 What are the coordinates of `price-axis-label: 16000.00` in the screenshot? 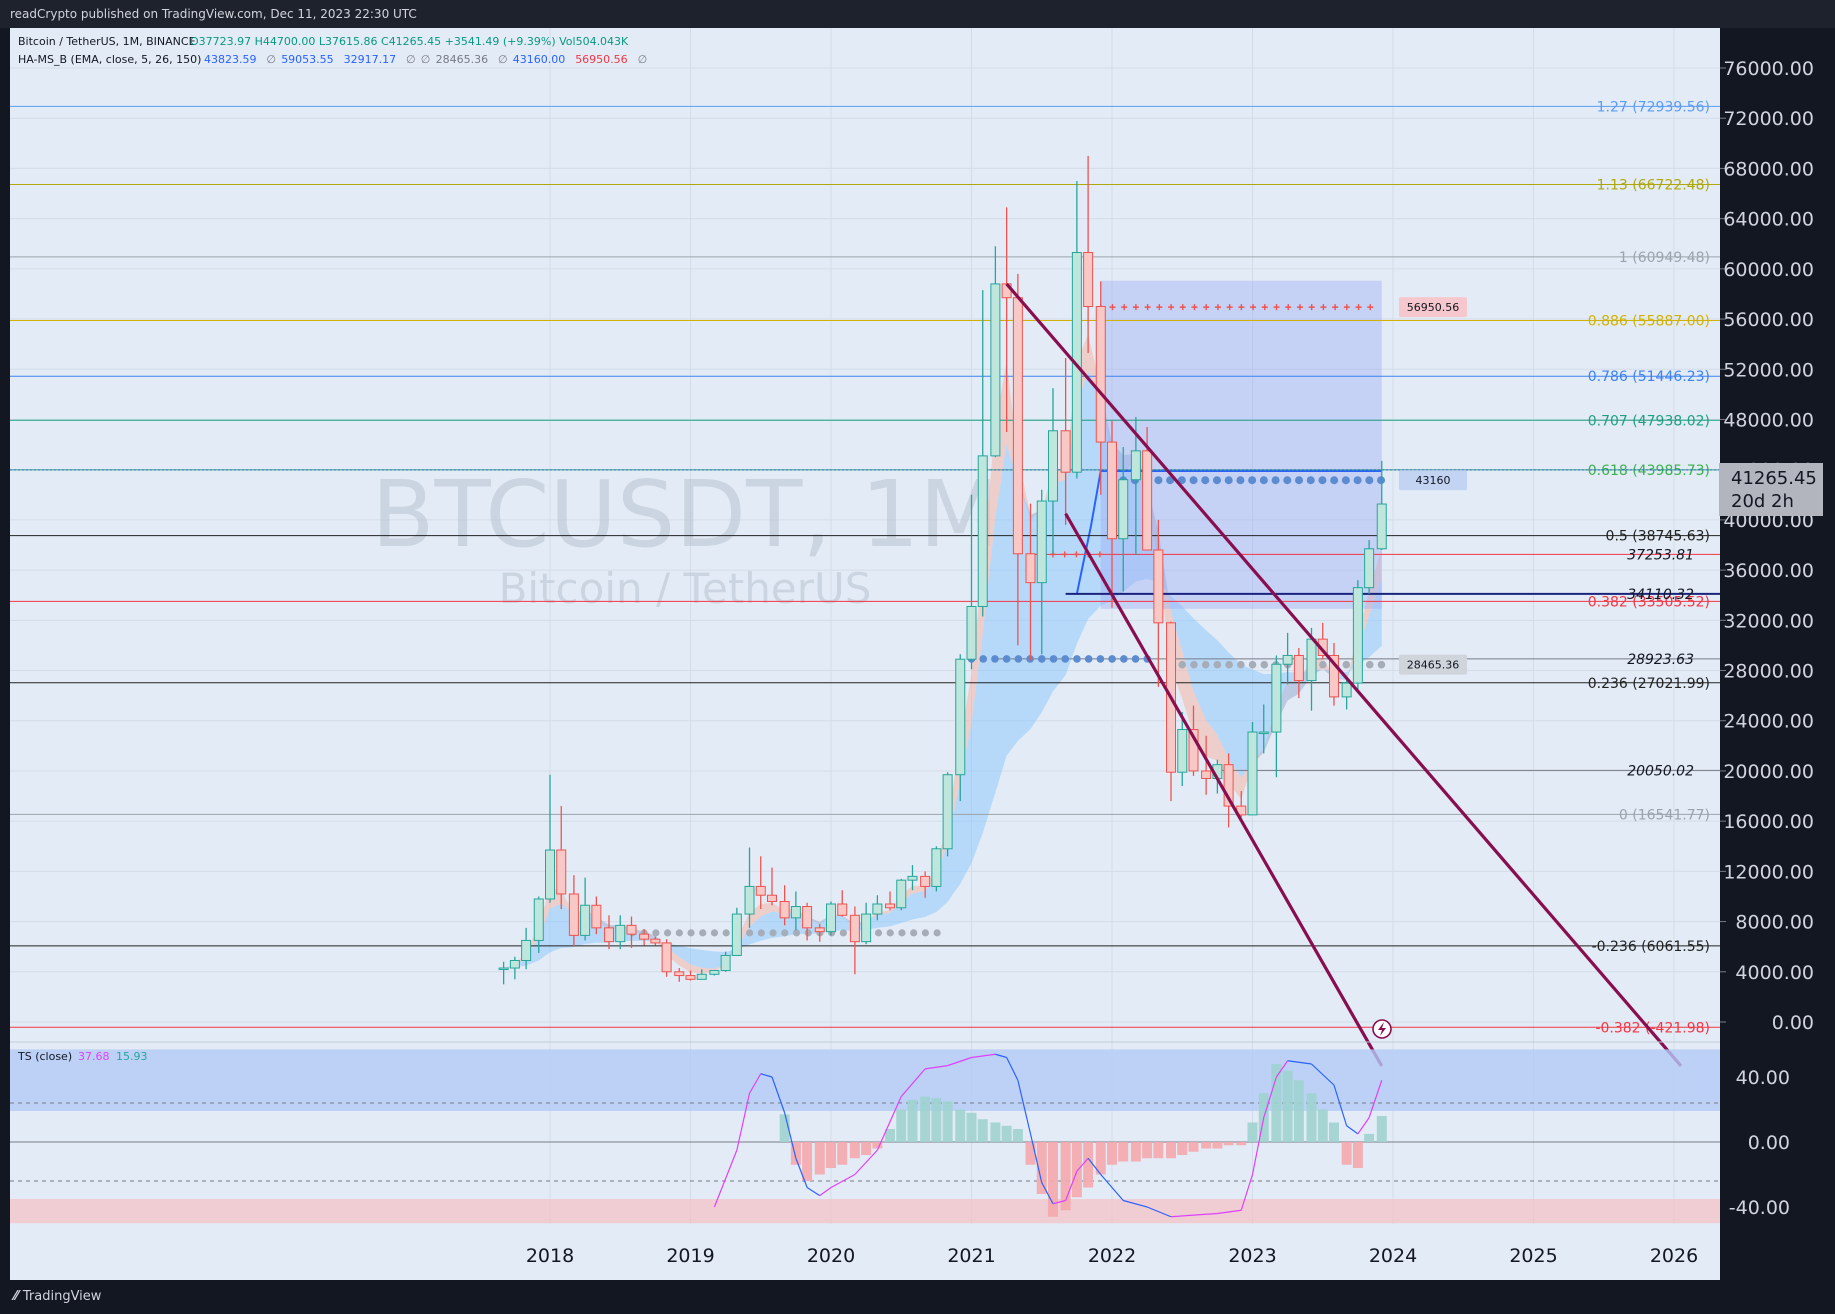 It's located at (1768, 822).